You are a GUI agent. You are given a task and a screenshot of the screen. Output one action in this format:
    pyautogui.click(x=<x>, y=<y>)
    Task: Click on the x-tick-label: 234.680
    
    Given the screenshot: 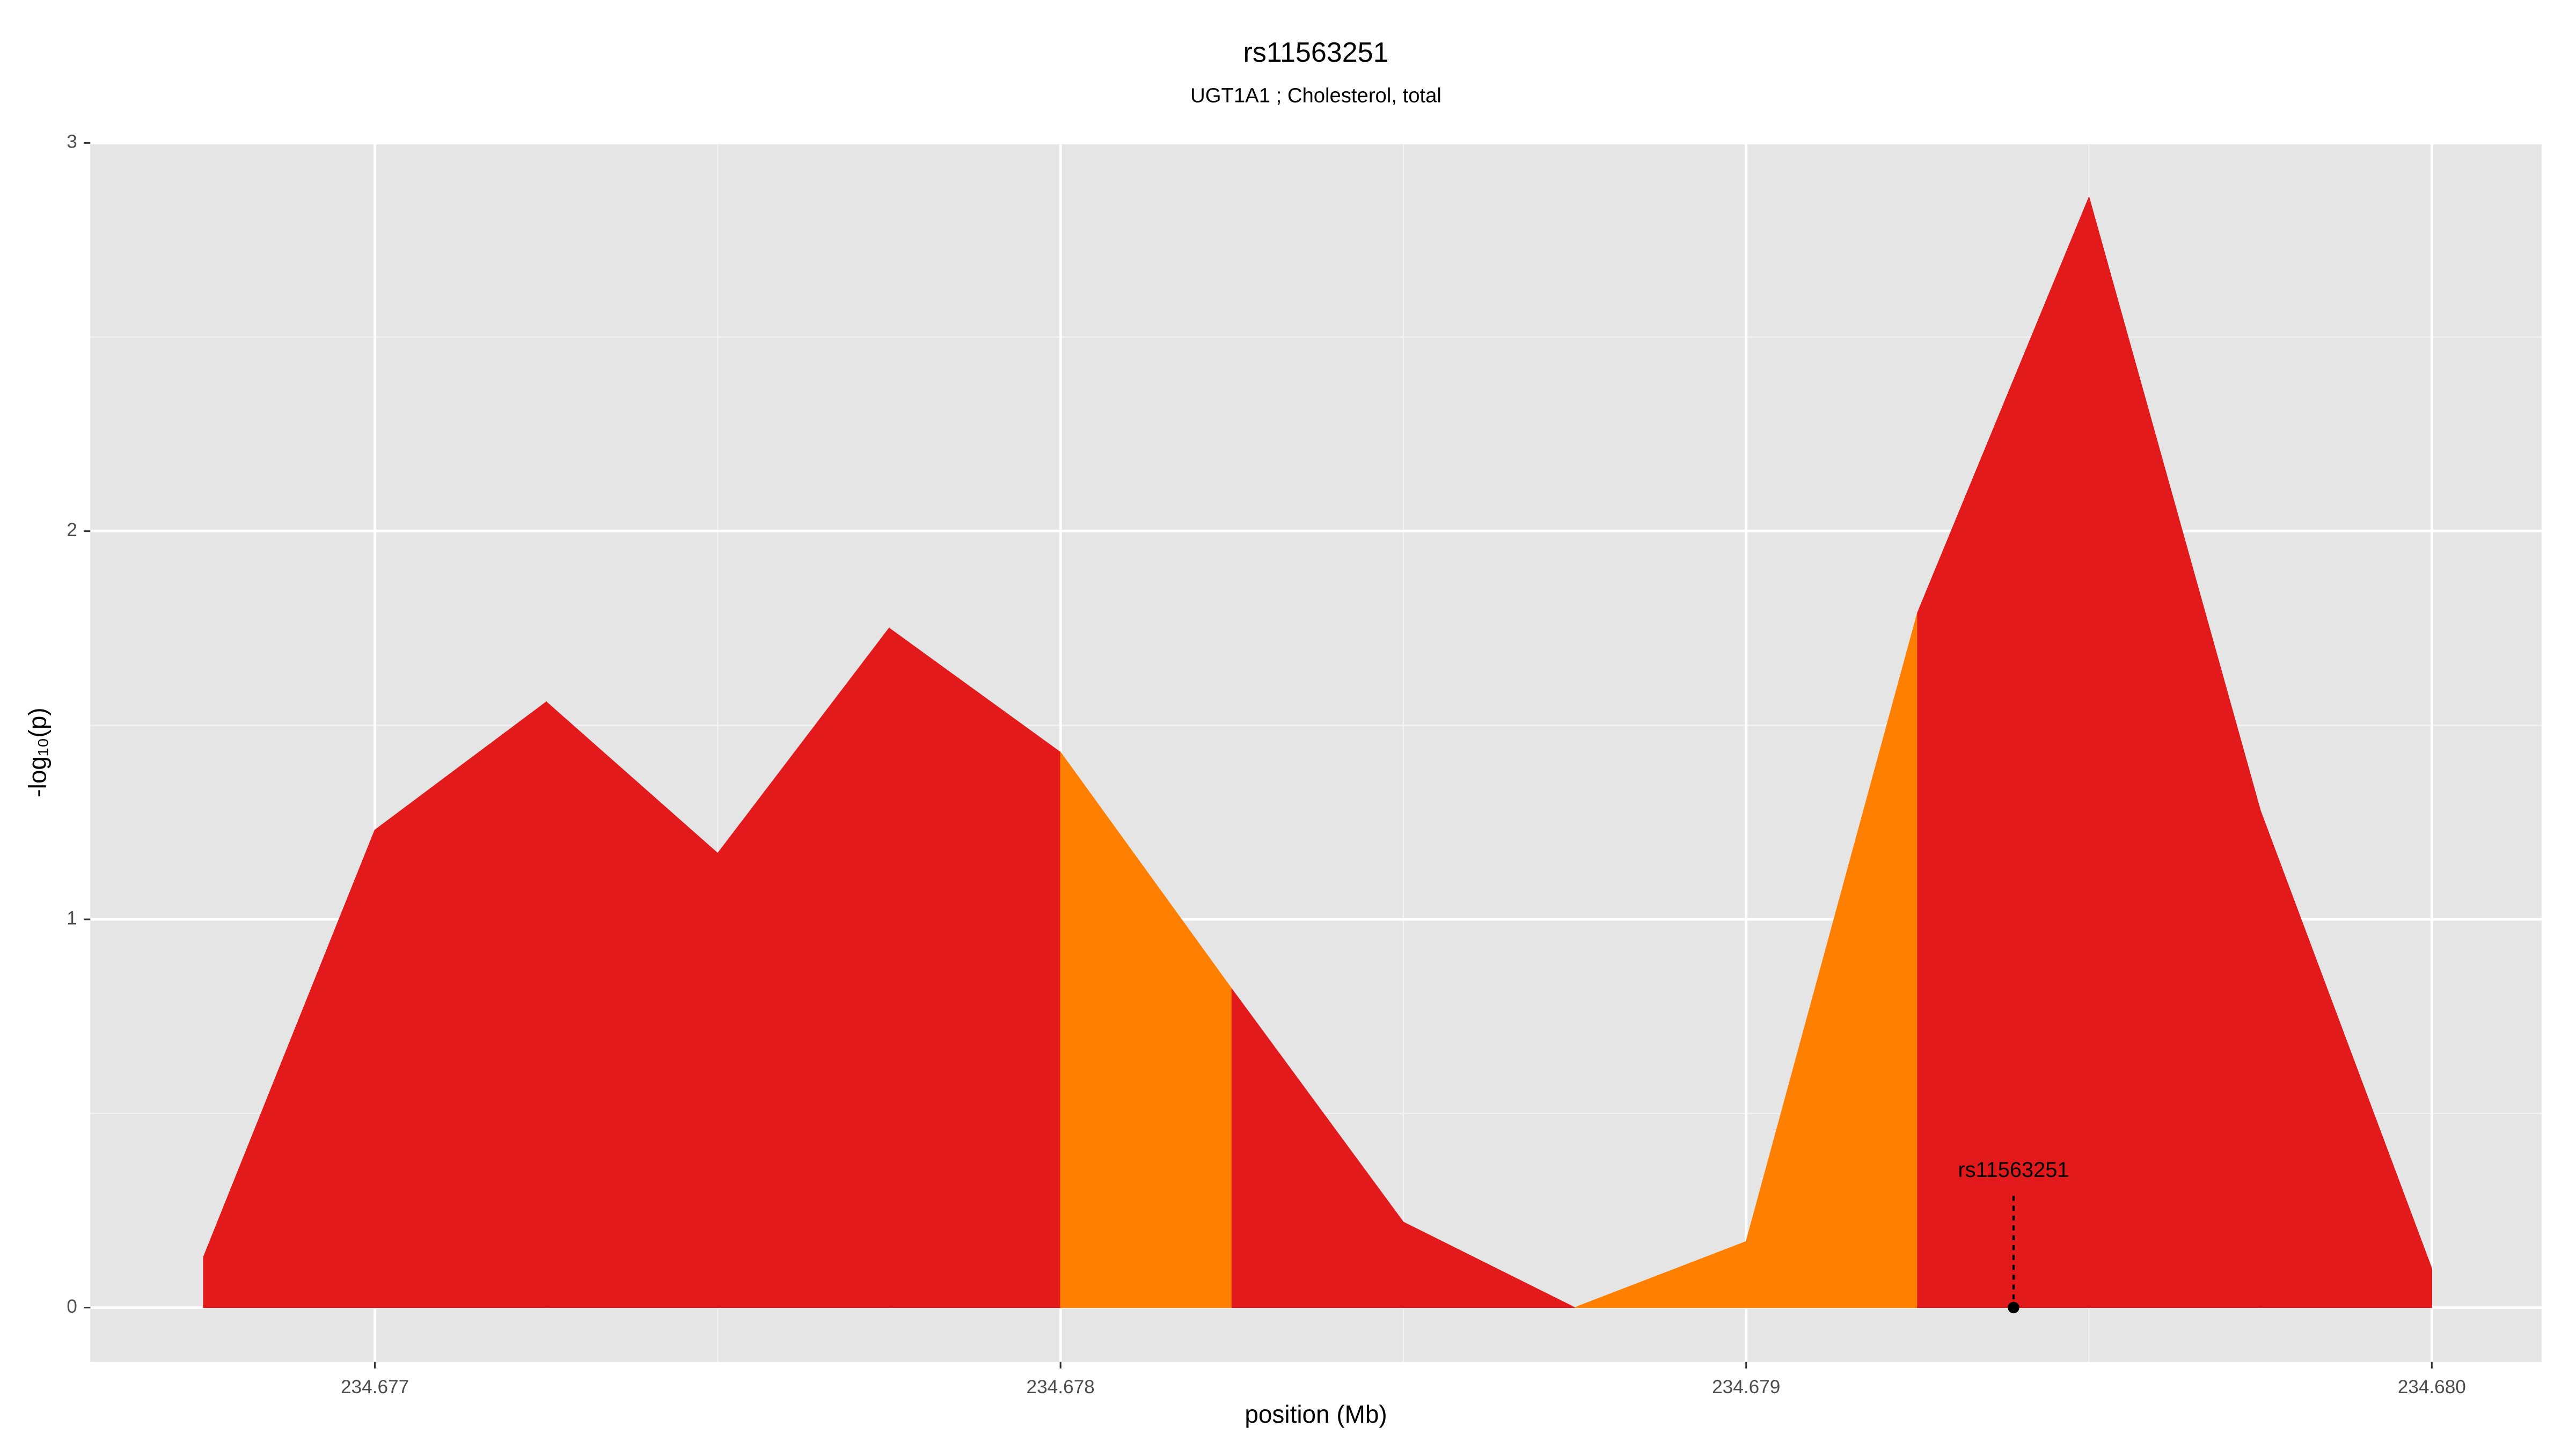 What is the action you would take?
    pyautogui.click(x=2432, y=1387)
    